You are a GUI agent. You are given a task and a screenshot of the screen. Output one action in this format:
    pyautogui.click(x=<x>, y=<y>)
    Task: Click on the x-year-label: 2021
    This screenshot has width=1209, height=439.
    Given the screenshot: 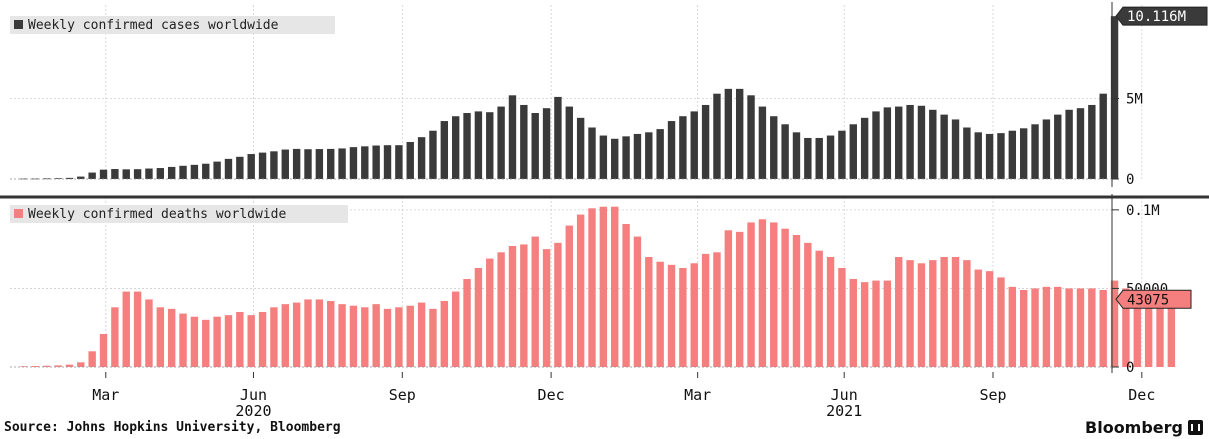 What is the action you would take?
    pyautogui.click(x=844, y=410)
    